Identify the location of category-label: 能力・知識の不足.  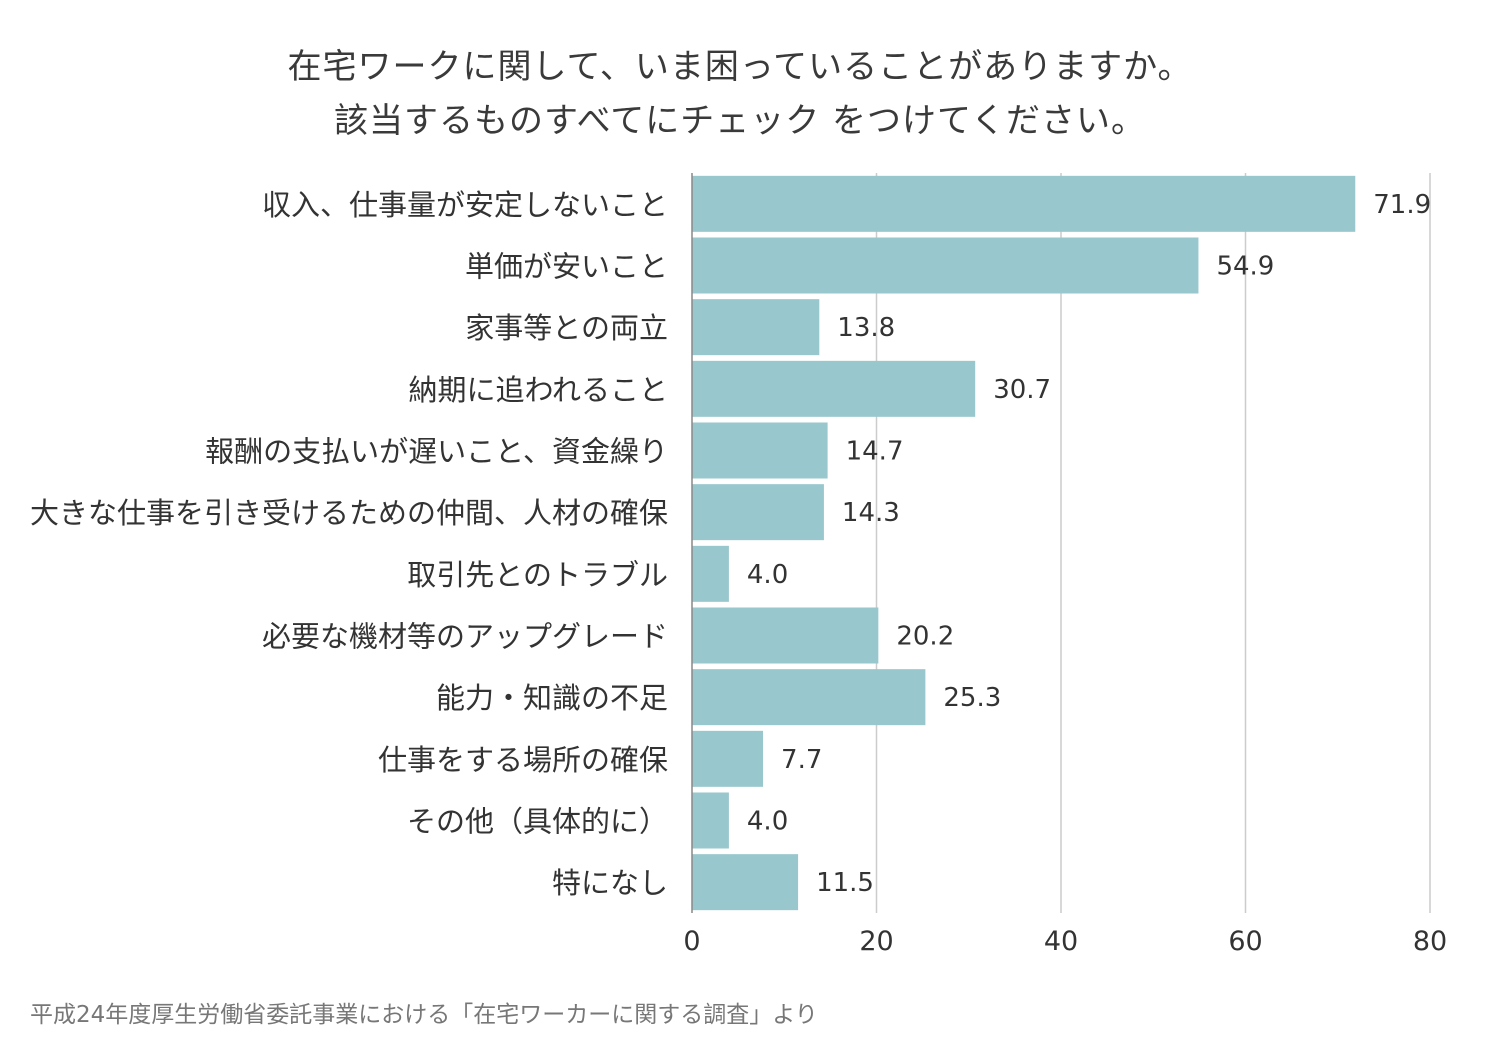
(552, 698).